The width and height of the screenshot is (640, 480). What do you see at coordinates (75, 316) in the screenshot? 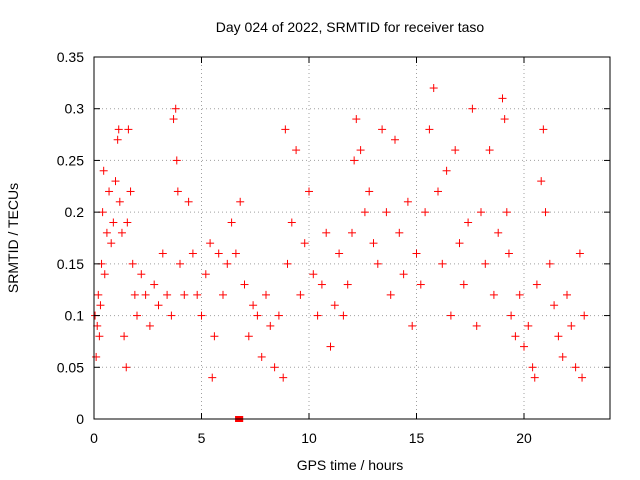
I see `y-tick-label: 0.1` at bounding box center [75, 316].